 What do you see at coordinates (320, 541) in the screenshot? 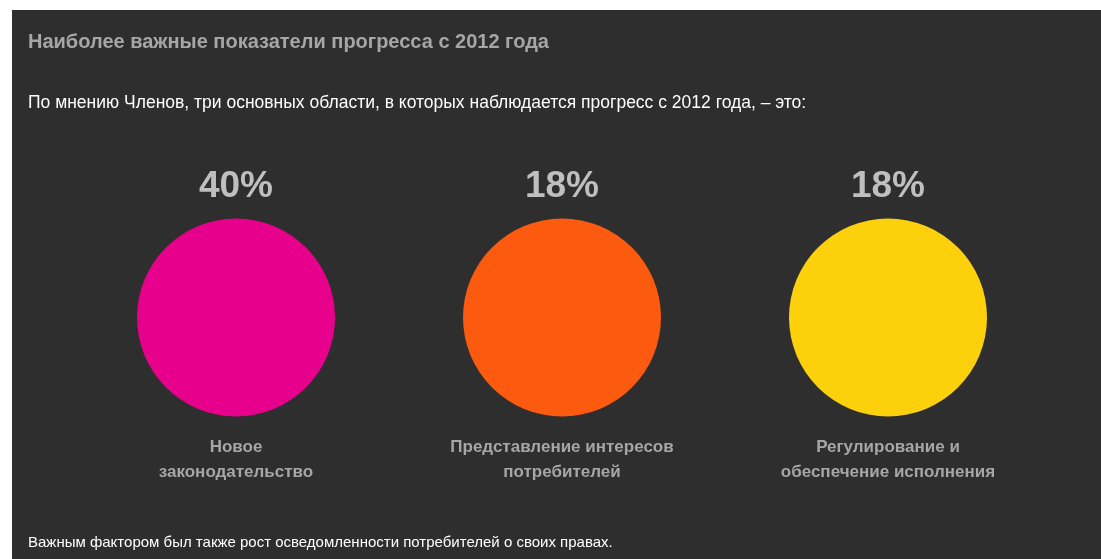
I see `text: Важным фактором был также рост осведомленности потребителей о своих правах.` at bounding box center [320, 541].